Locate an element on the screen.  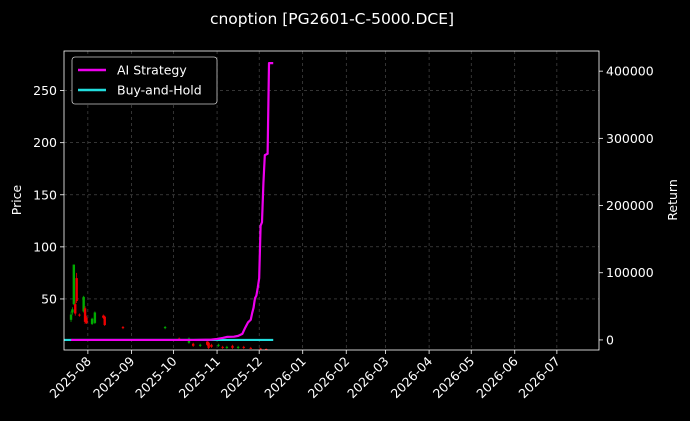
x-tick-label-2026-06: 2026-06 is located at coordinates (497, 377).